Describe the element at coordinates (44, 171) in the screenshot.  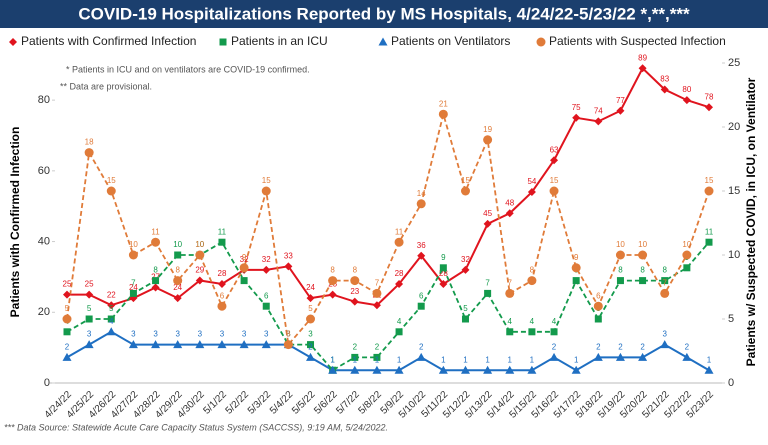
I see `y-tick-label: 60` at that location.